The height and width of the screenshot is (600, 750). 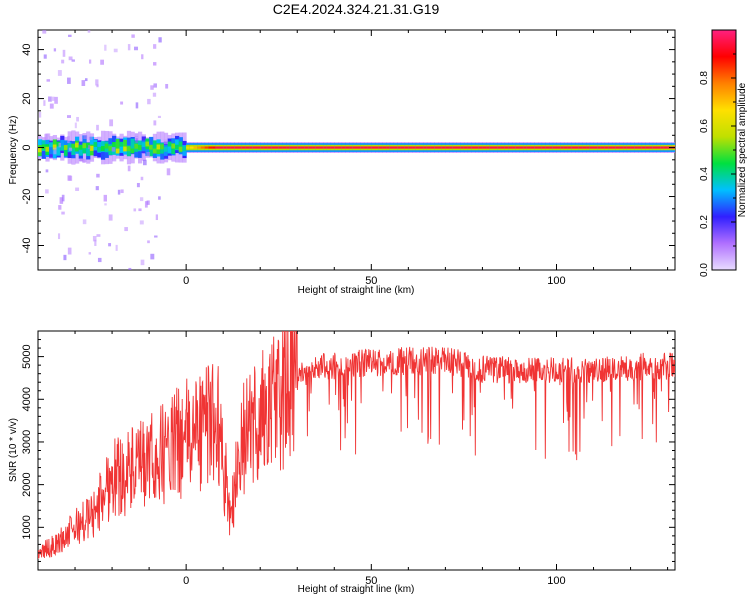 What do you see at coordinates (27, 399) in the screenshot?
I see `y-tick-label: 4000` at bounding box center [27, 399].